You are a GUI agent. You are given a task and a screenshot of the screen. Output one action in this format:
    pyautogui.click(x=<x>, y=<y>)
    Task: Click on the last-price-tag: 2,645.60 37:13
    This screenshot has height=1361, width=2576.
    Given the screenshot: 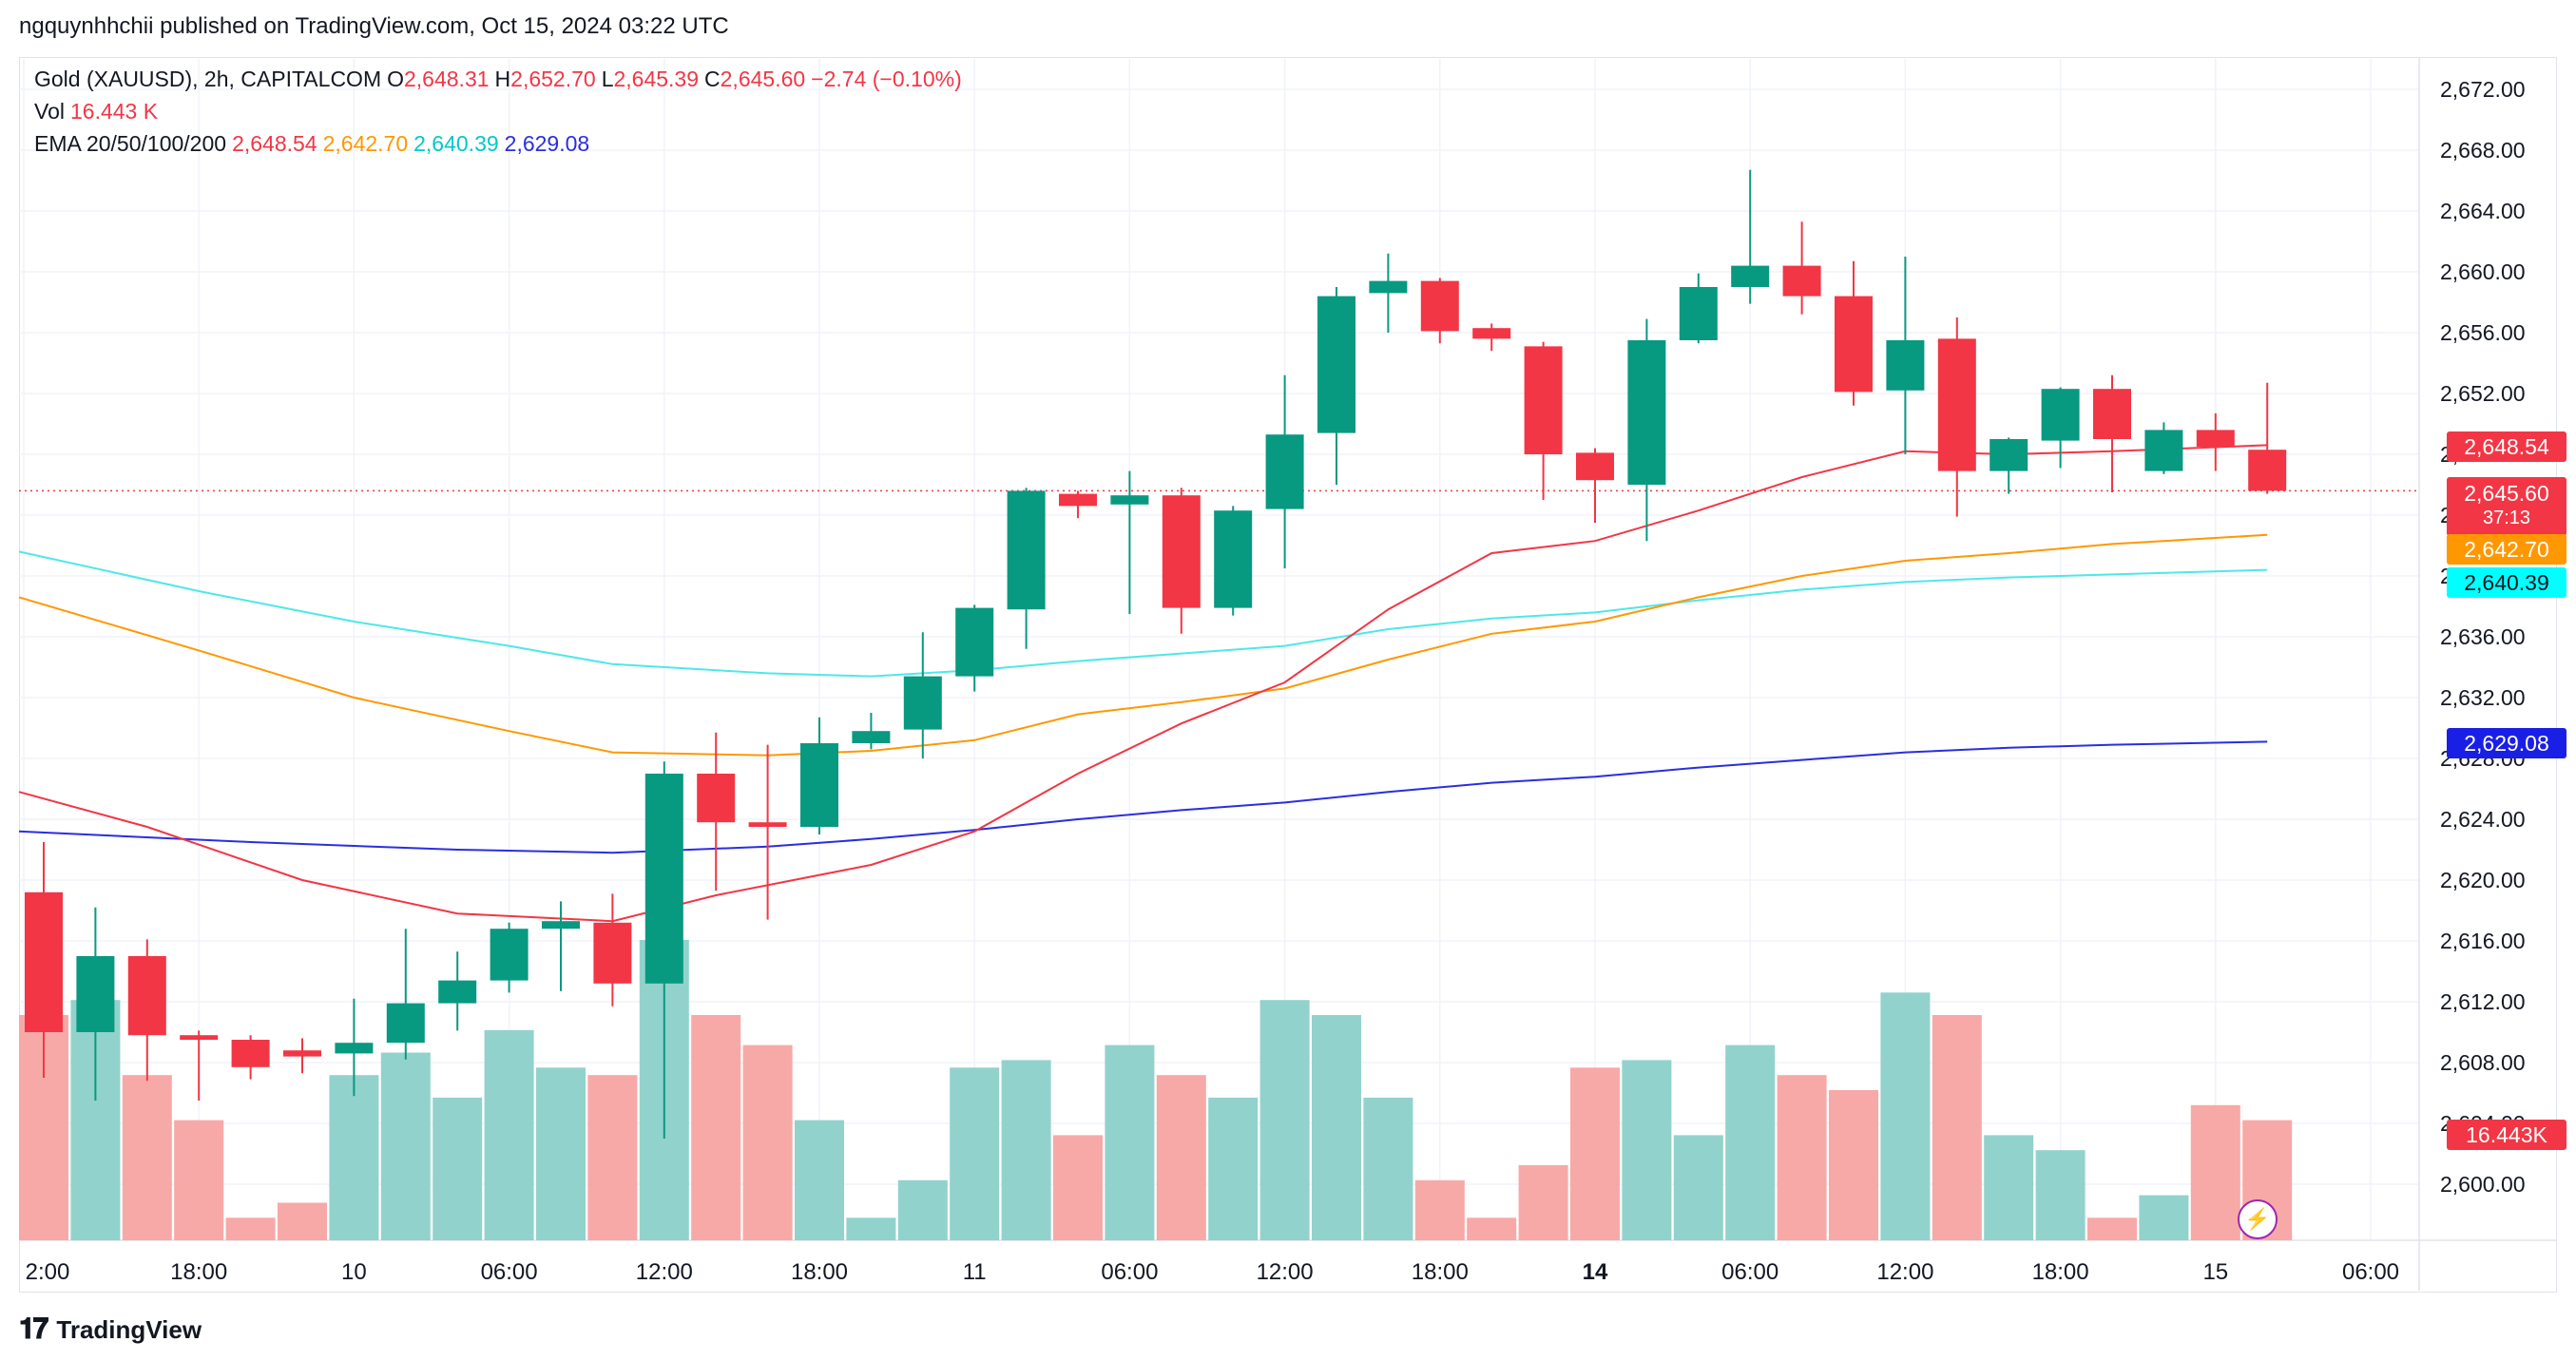 What is the action you would take?
    pyautogui.click(x=2507, y=506)
    